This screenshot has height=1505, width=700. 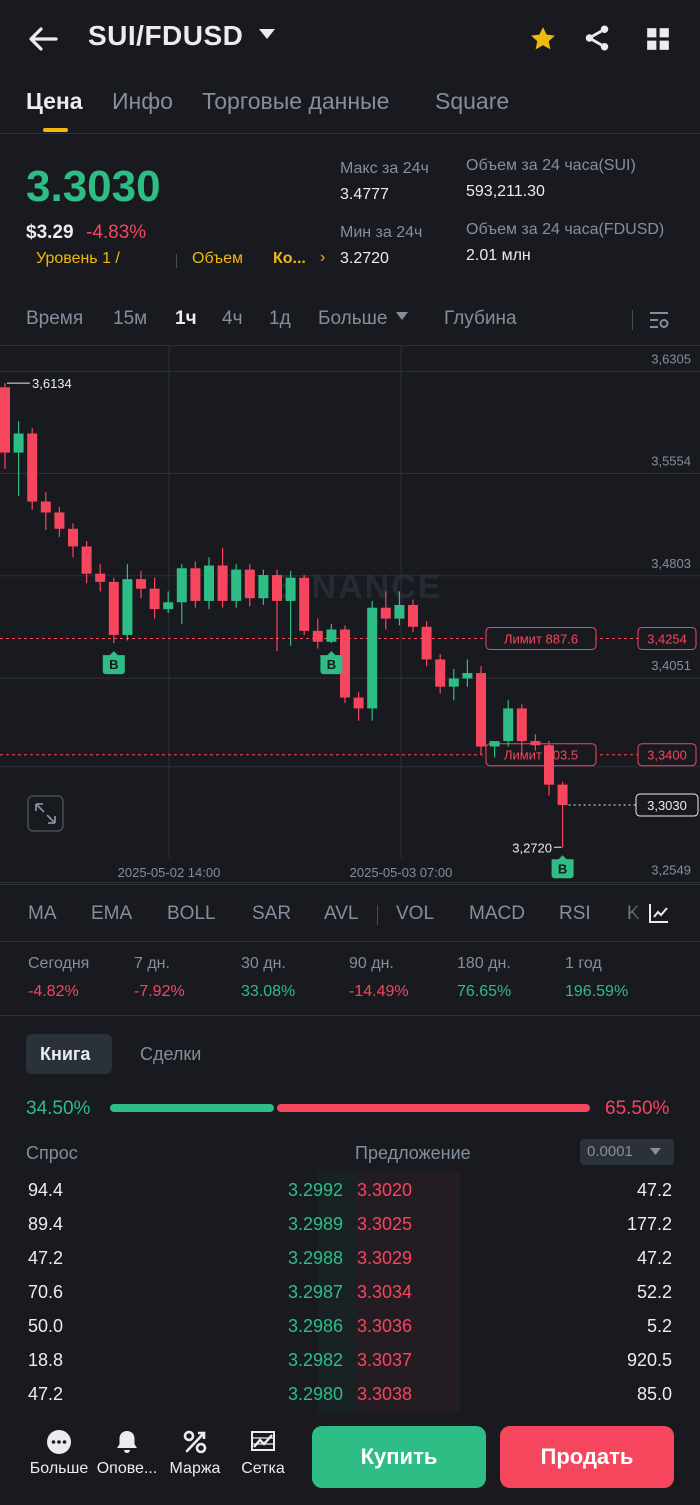 What do you see at coordinates (654, 1292) in the screenshot?
I see `ask-qty: 52.2` at bounding box center [654, 1292].